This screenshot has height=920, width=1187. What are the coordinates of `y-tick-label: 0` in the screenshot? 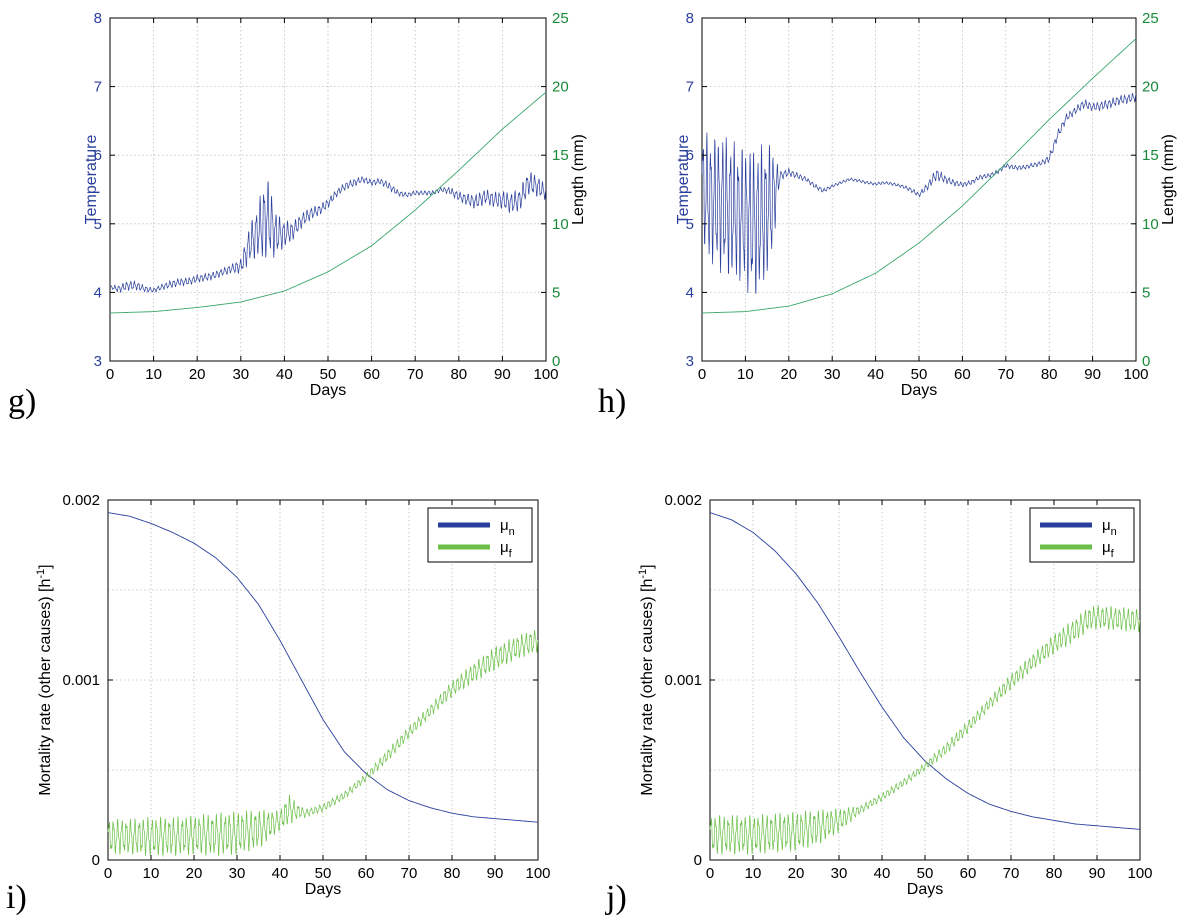 It's located at (698, 860).